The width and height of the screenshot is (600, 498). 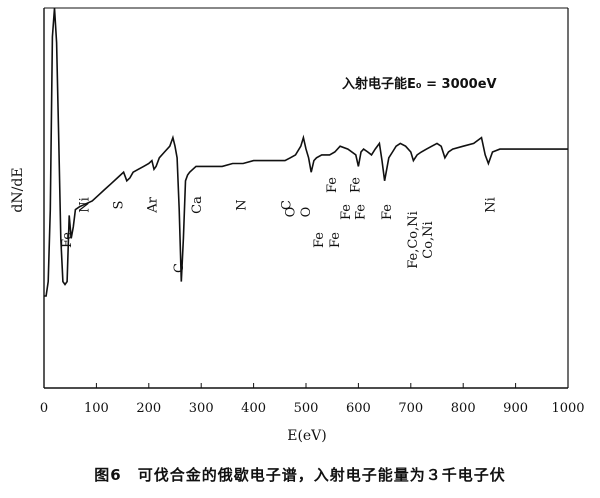 I want to click on x-tick-label: 0, so click(x=44, y=408).